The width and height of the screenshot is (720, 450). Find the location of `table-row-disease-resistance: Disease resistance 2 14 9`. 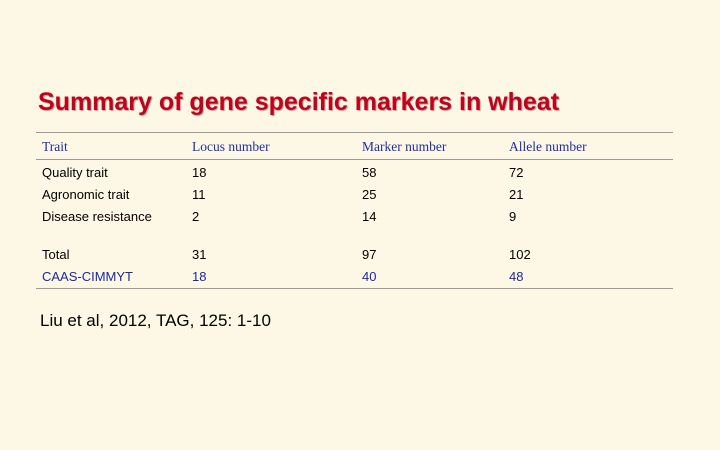

table-row-disease-resistance: Disease resistance 2 14 9 is located at coordinates (354, 219).